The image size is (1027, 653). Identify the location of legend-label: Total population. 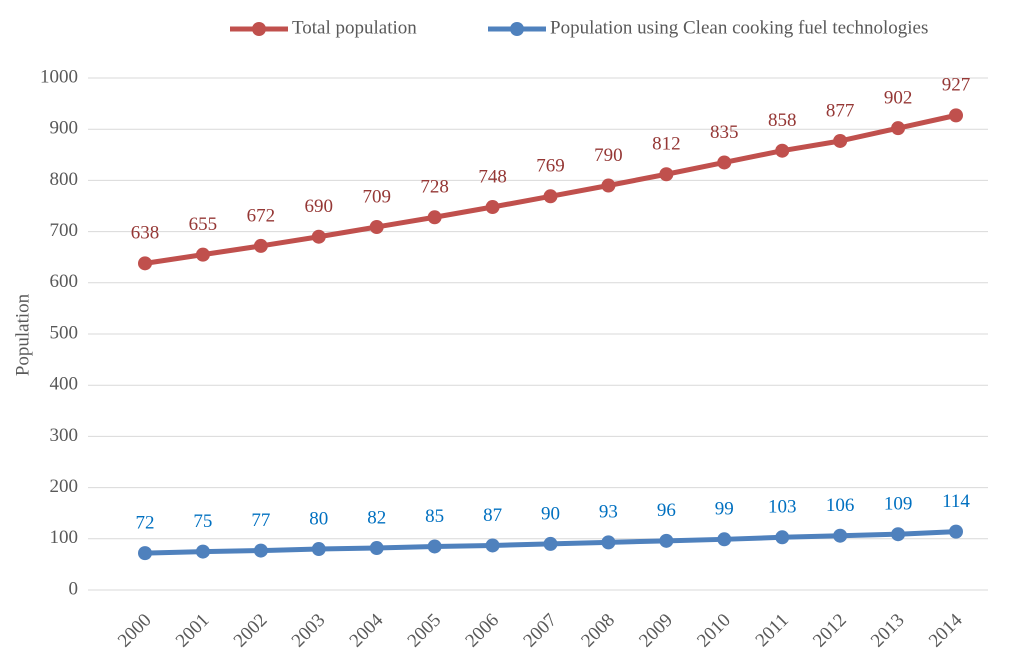
(354, 27).